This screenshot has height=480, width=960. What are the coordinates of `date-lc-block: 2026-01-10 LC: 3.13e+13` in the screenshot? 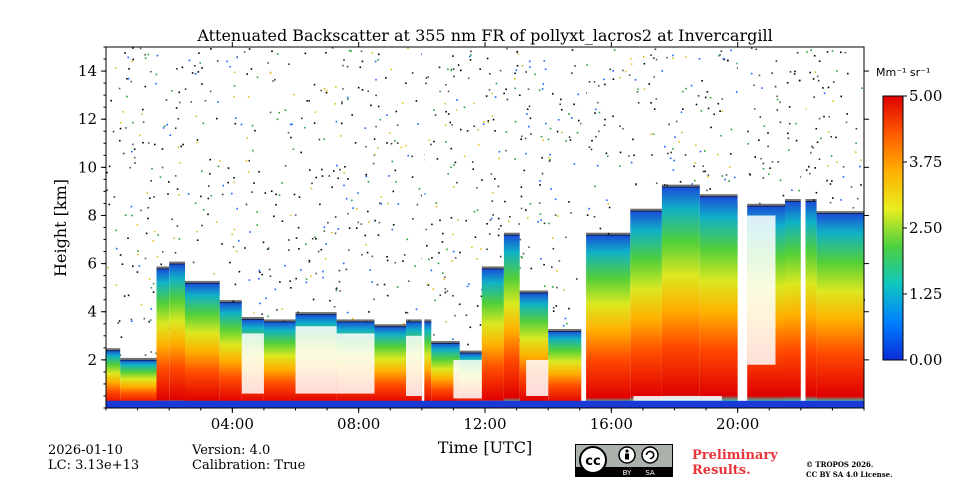 It's located at (93, 458).